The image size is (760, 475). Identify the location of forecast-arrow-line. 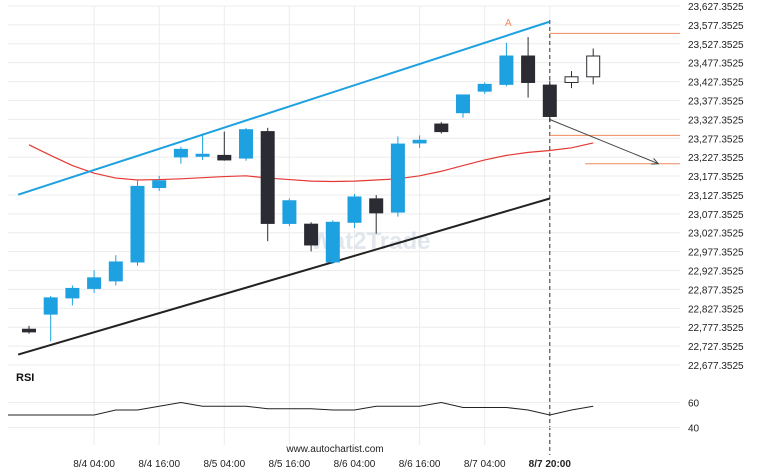
(604, 142).